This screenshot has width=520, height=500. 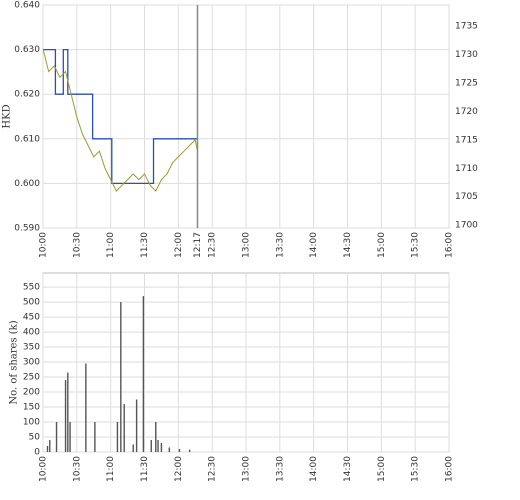 What do you see at coordinates (31, 393) in the screenshot?
I see `y-tick-label: 200` at bounding box center [31, 393].